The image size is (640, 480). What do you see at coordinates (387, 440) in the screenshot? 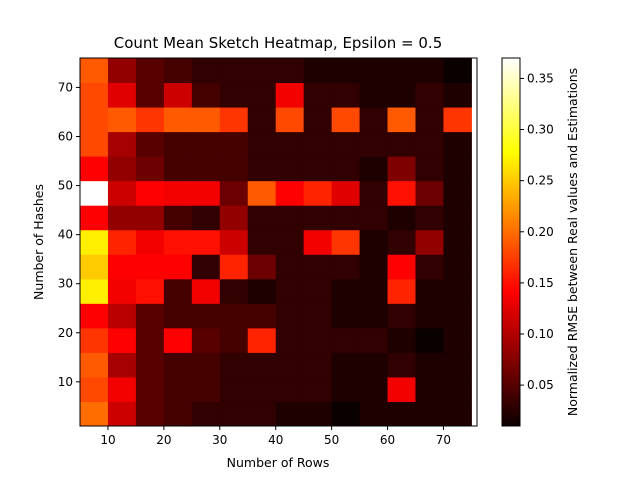
I see `x-tick-label: 60` at bounding box center [387, 440].